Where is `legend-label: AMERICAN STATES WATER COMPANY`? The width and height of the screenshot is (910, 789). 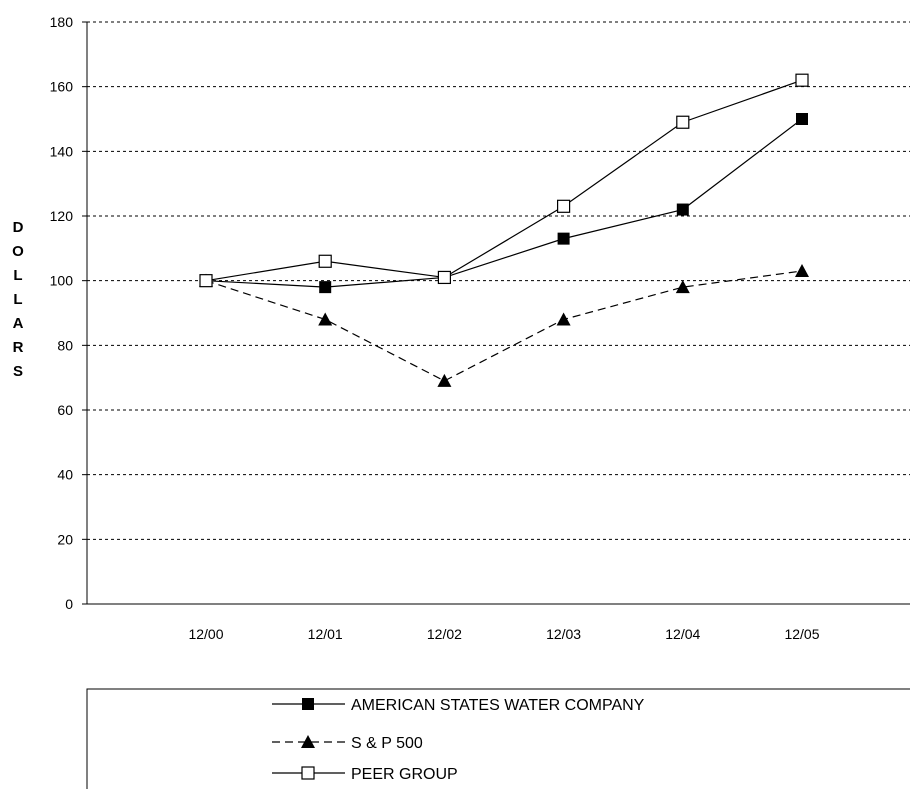
legend-label: AMERICAN STATES WATER COMPANY is located at coordinates (498, 705).